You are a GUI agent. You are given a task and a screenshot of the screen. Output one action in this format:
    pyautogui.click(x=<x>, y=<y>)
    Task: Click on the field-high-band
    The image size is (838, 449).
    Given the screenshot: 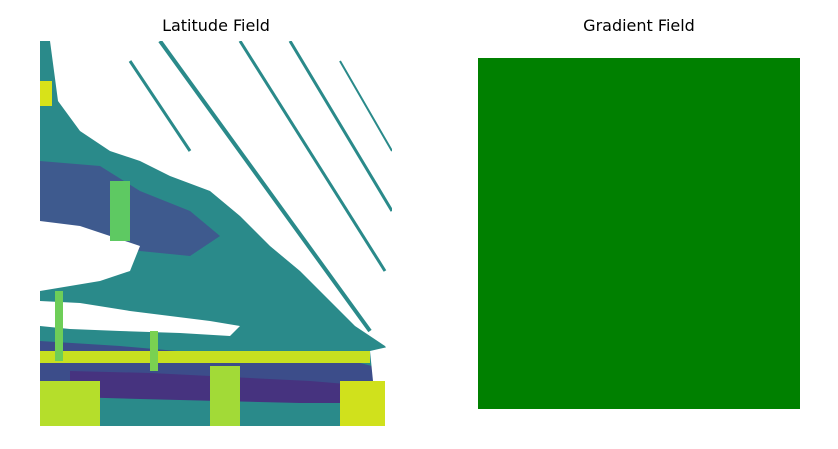 What is the action you would take?
    pyautogui.click(x=205, y=357)
    